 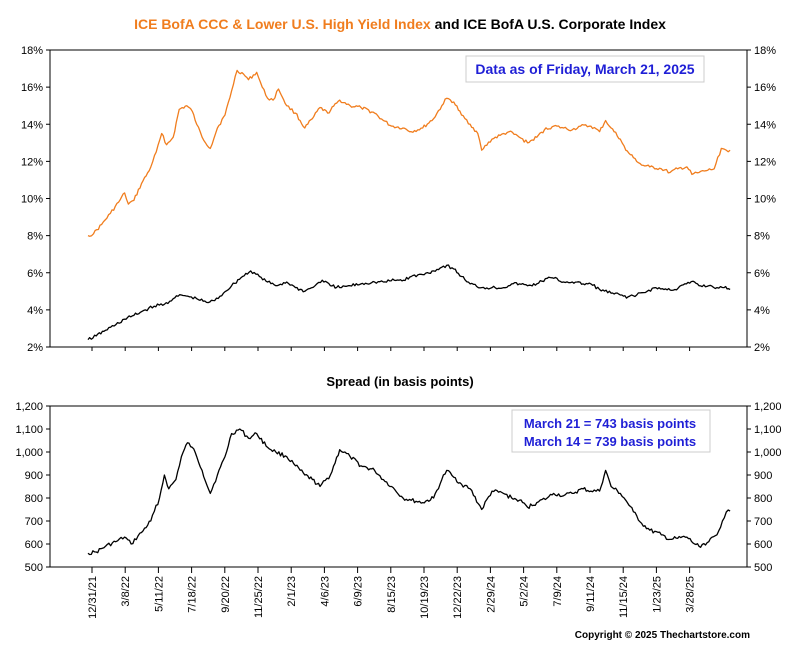 I want to click on x-tick-label: 9/20/22, so click(x=226, y=594).